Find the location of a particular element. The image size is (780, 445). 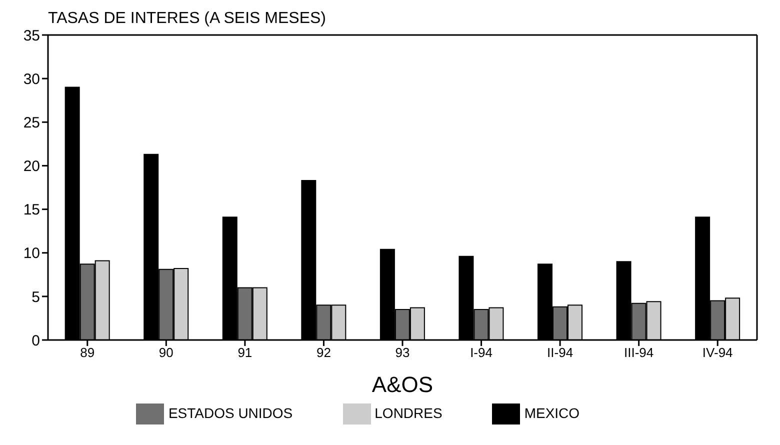

y-tick-label: 35 is located at coordinates (31, 35).